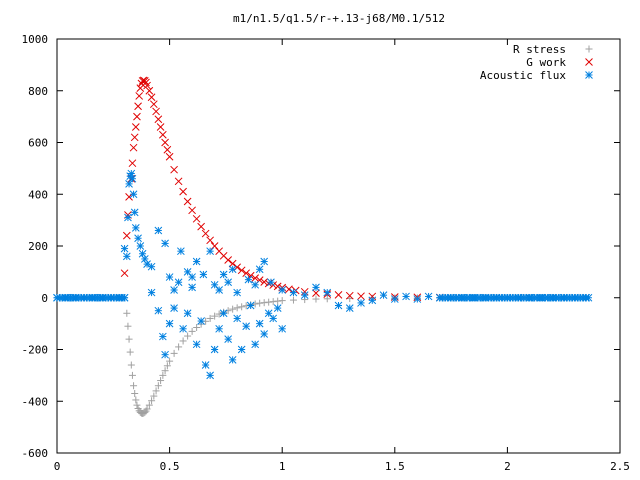 The height and width of the screenshot is (480, 640). Describe the element at coordinates (589, 49) in the screenshot. I see `legend-marker` at that location.